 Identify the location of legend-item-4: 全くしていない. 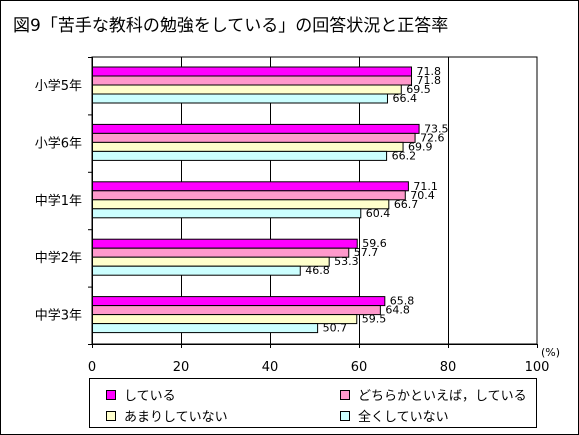
(394, 415).